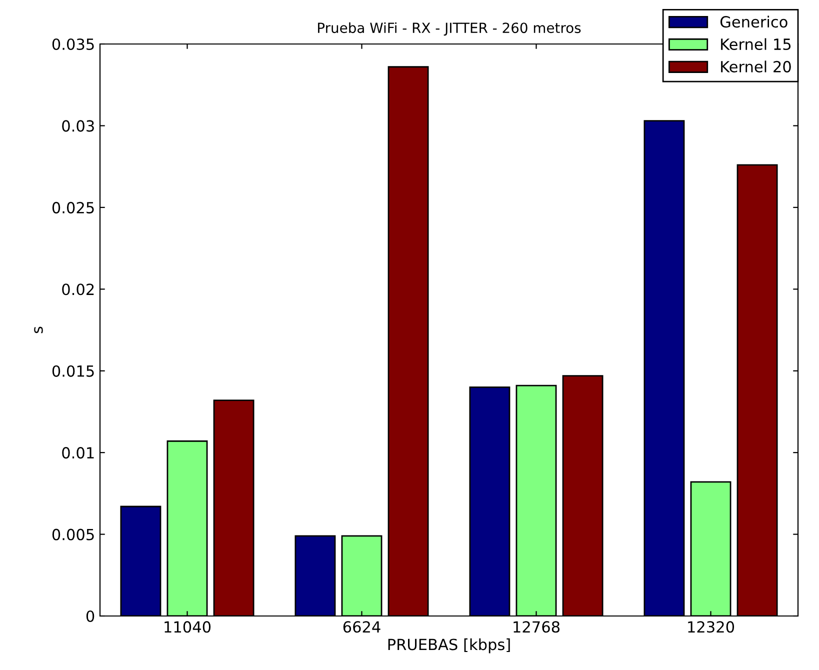 Image resolution: width=819 pixels, height=670 pixels. What do you see at coordinates (756, 44) in the screenshot?
I see `legend-label: Kernel 15` at bounding box center [756, 44].